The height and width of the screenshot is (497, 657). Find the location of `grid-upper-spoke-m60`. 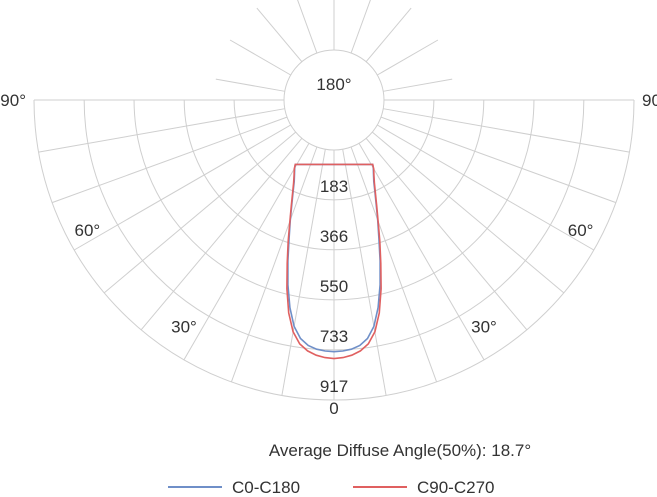

grid-upper-spoke-m60 is located at coordinates (408, 57).